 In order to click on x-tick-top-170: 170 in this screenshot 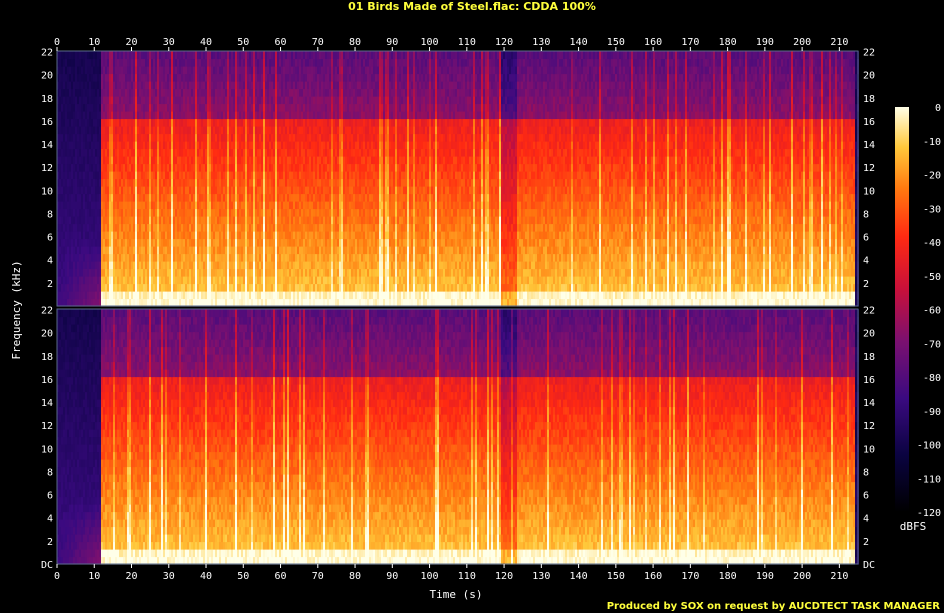, I will do `click(690, 42)`.